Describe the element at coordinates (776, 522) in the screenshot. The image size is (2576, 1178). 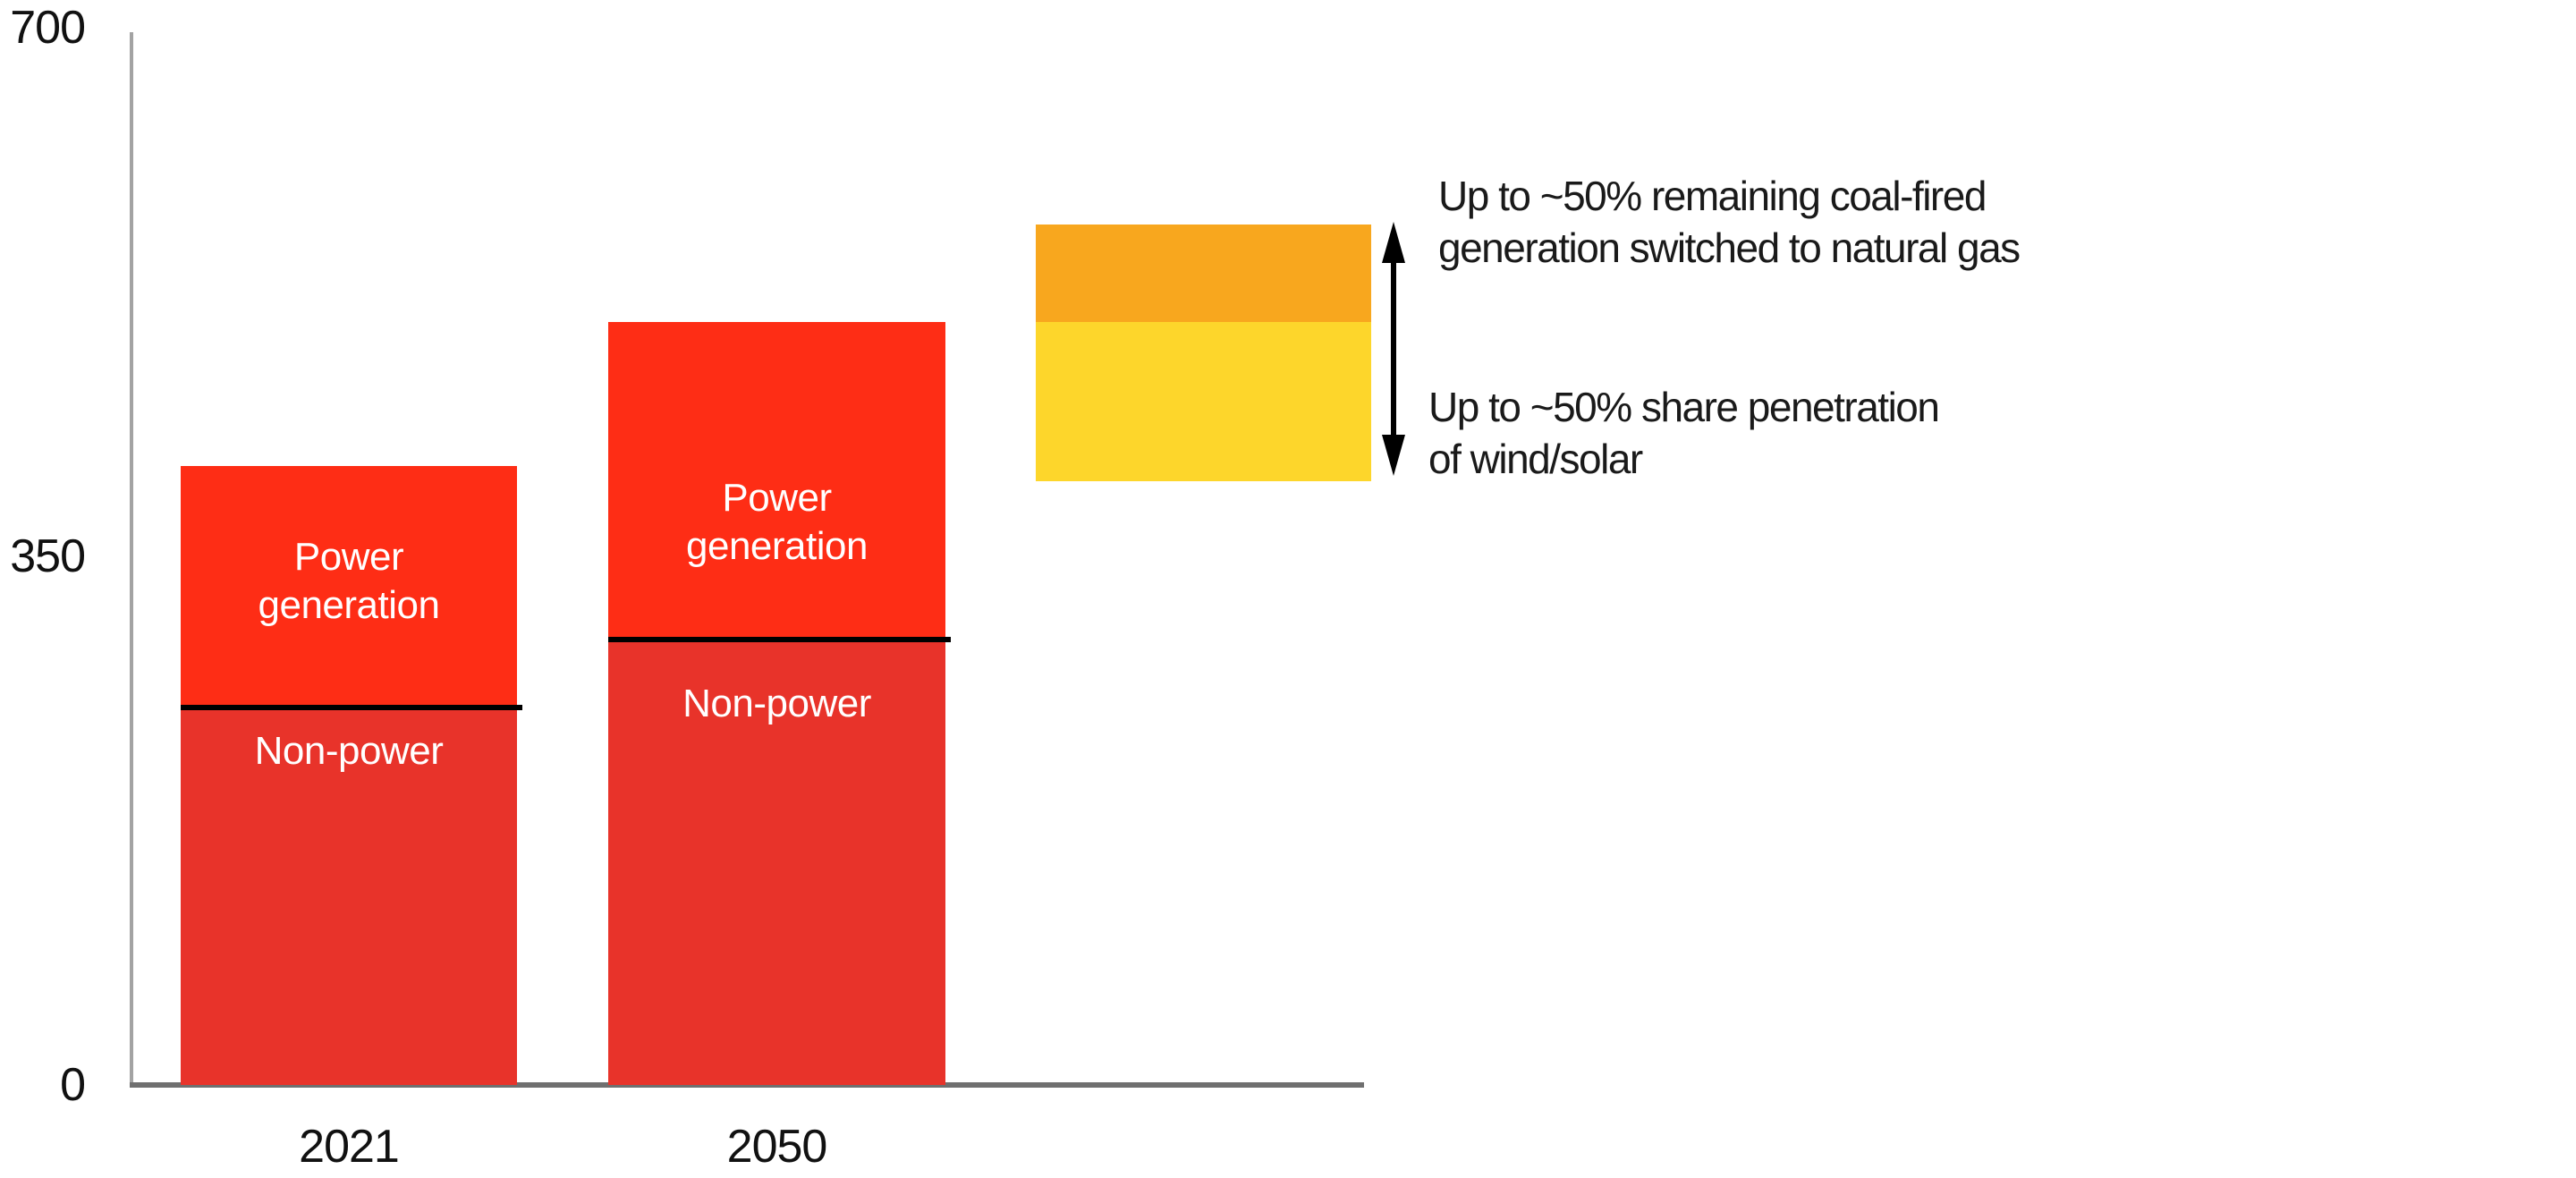
I see `bar-2050-power-label: Power generation` at that location.